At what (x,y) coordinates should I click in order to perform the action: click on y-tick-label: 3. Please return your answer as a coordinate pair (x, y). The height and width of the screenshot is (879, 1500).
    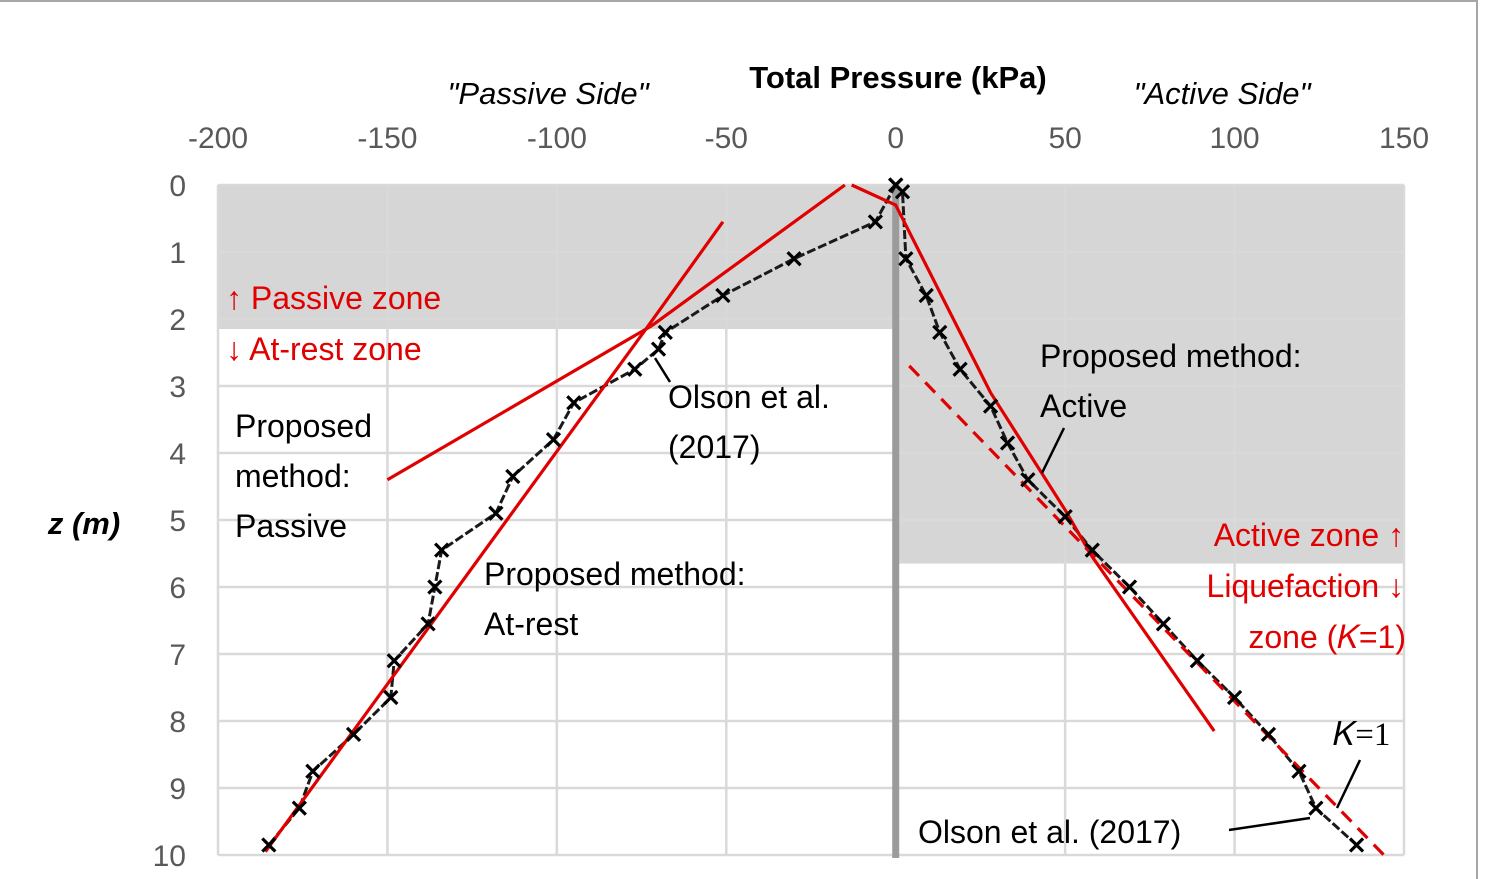
    Looking at the image, I should click on (177, 387).